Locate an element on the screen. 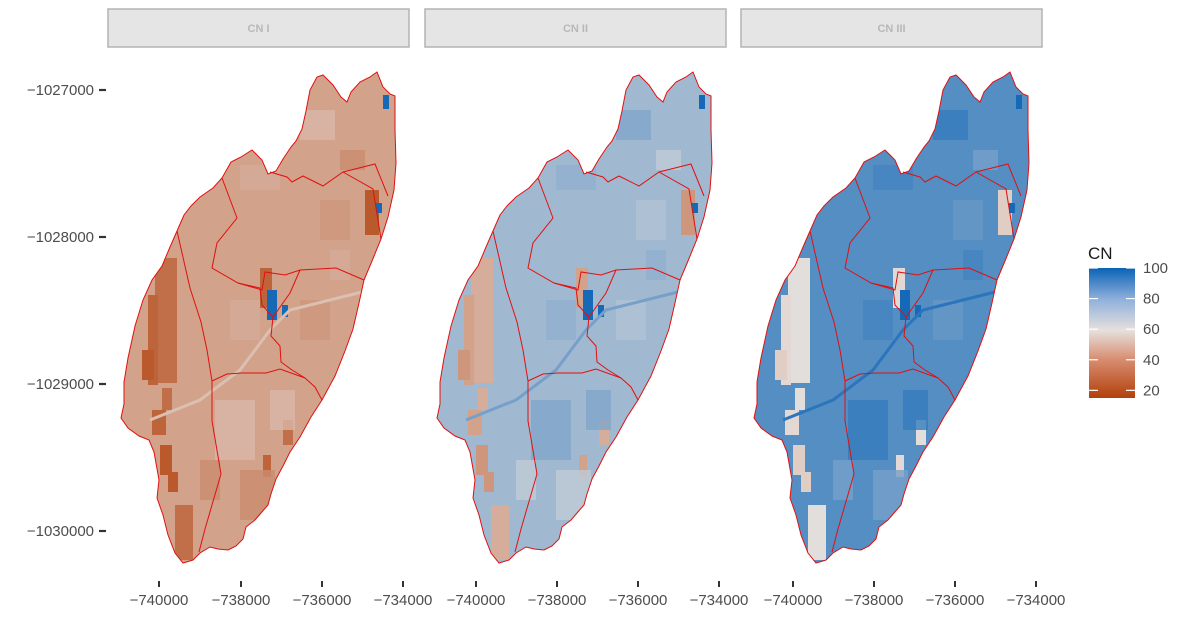 Image resolution: width=1183 pixels, height=620 pixels. legend: CN 100 80 60 40 20 is located at coordinates (1128, 321).